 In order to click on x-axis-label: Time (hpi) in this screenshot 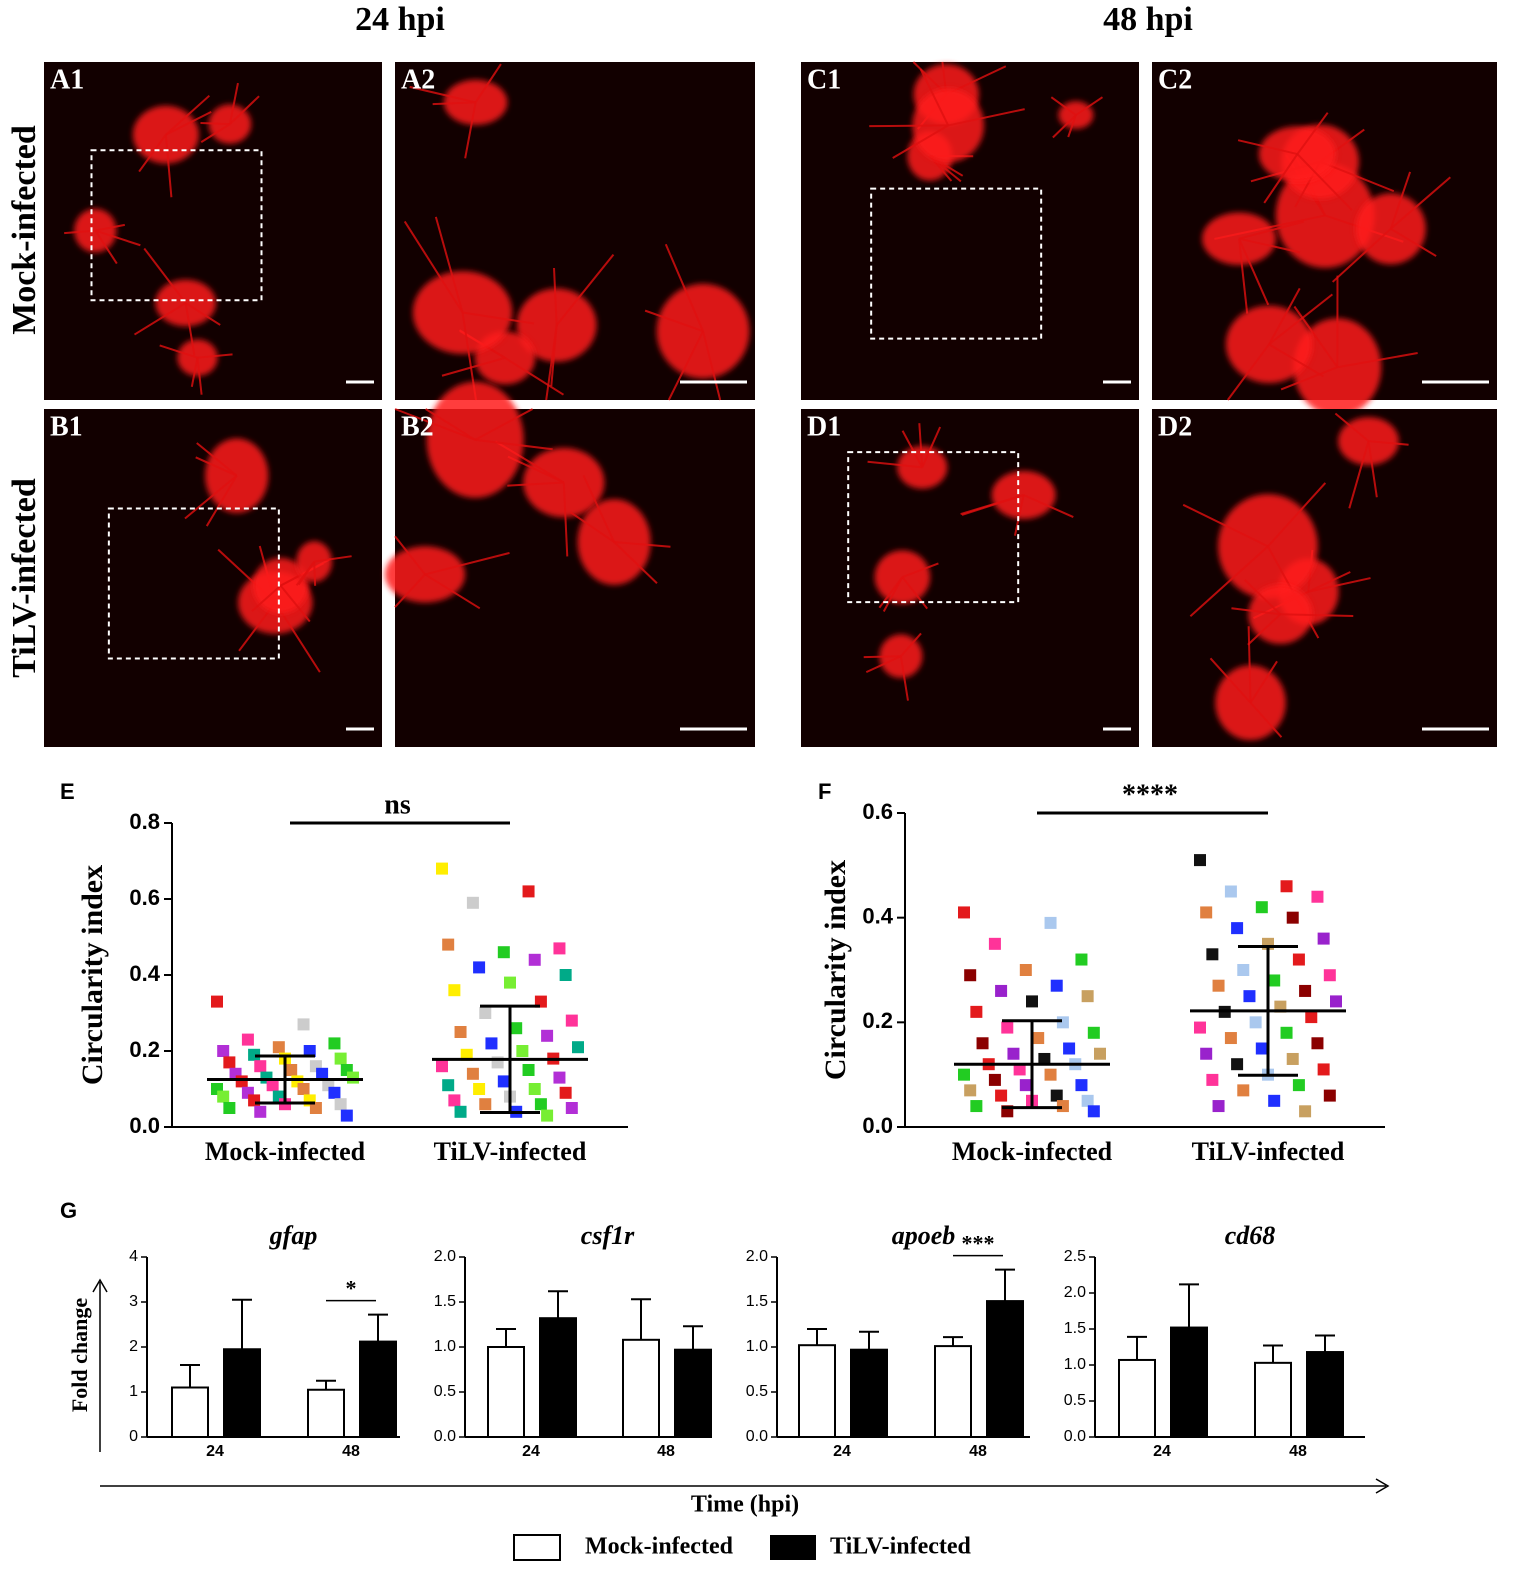, I will do `click(745, 1505)`.